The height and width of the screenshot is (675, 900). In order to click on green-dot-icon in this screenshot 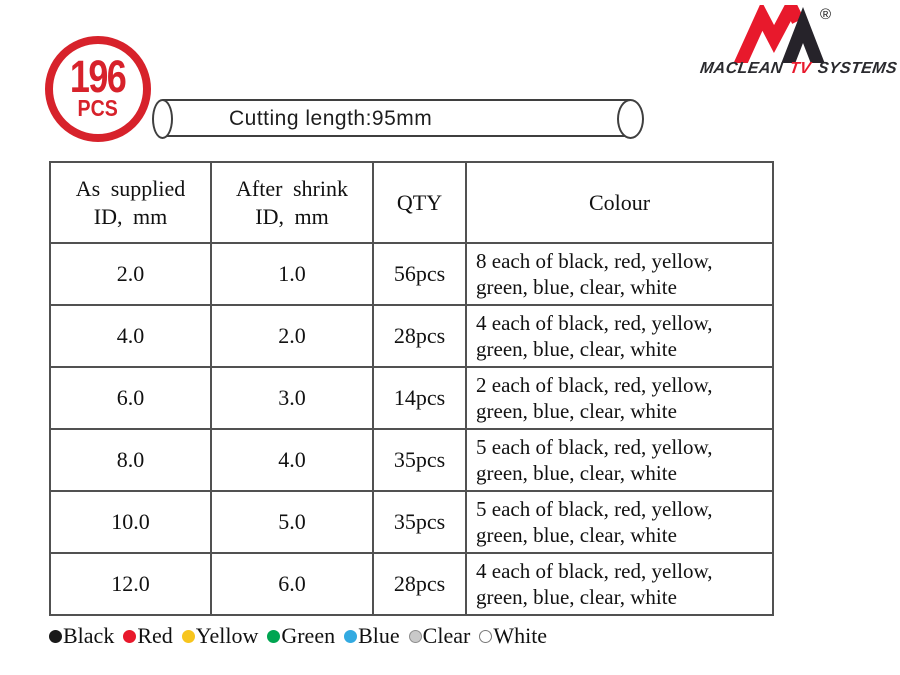, I will do `click(274, 636)`.